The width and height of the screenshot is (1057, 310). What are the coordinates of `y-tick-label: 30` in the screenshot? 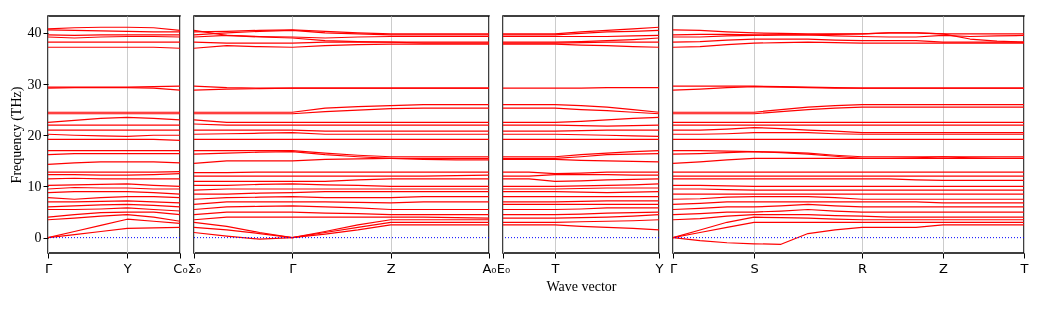 It's located at (34, 84).